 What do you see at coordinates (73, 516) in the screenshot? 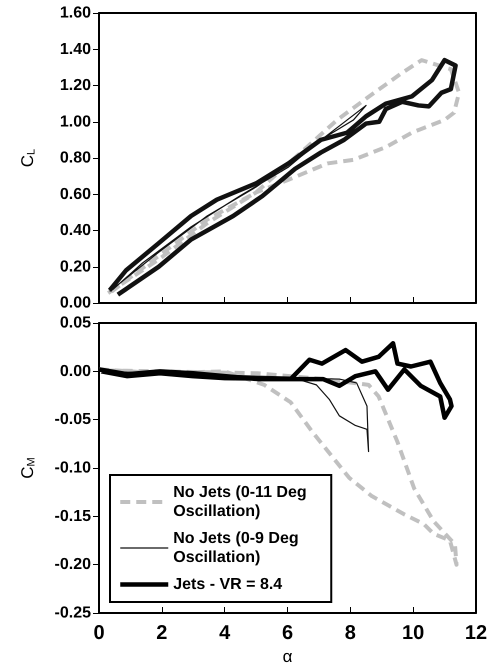
I see `y-tick-label: -0.15` at bounding box center [73, 516].